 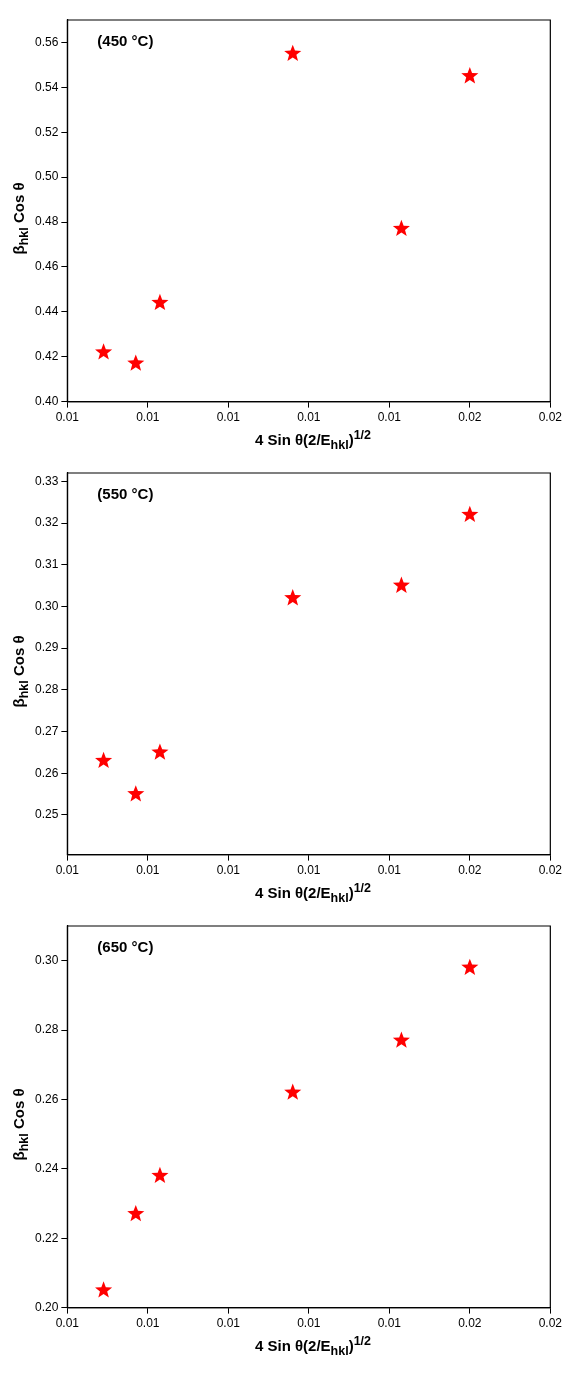 What do you see at coordinates (47, 176) in the screenshot?
I see `y-tick-label: 0.50` at bounding box center [47, 176].